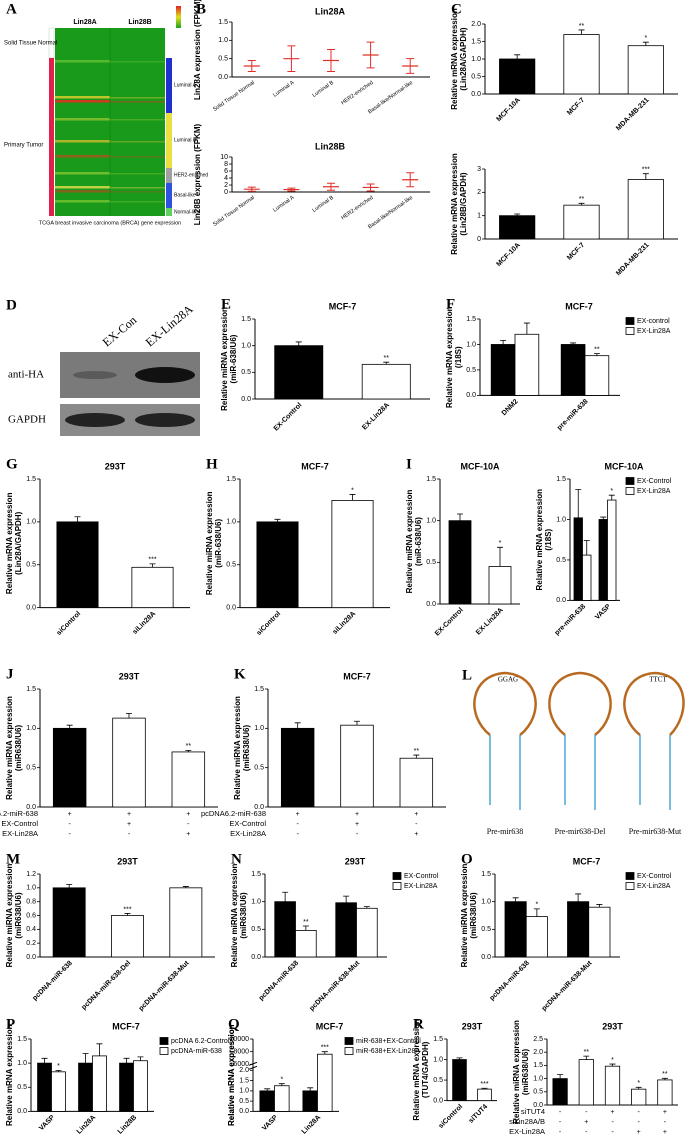  I want to click on x-tick-label: siControl, so click(269, 623).